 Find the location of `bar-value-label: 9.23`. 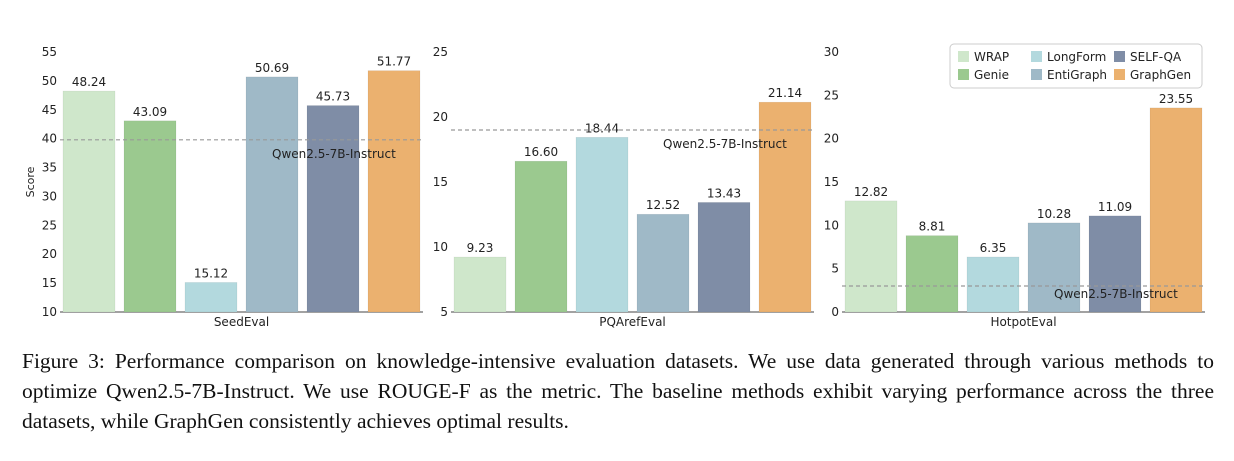

bar-value-label: 9.23 is located at coordinates (480, 248).